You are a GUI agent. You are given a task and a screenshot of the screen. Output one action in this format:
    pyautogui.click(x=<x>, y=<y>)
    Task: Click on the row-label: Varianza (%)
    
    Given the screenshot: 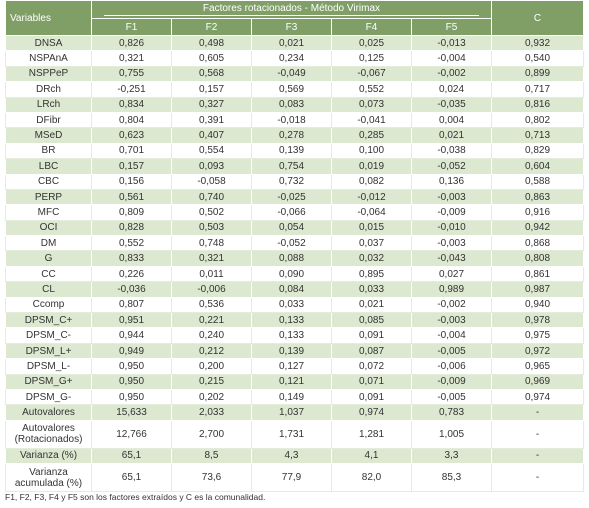 What is the action you would take?
    pyautogui.click(x=48, y=456)
    